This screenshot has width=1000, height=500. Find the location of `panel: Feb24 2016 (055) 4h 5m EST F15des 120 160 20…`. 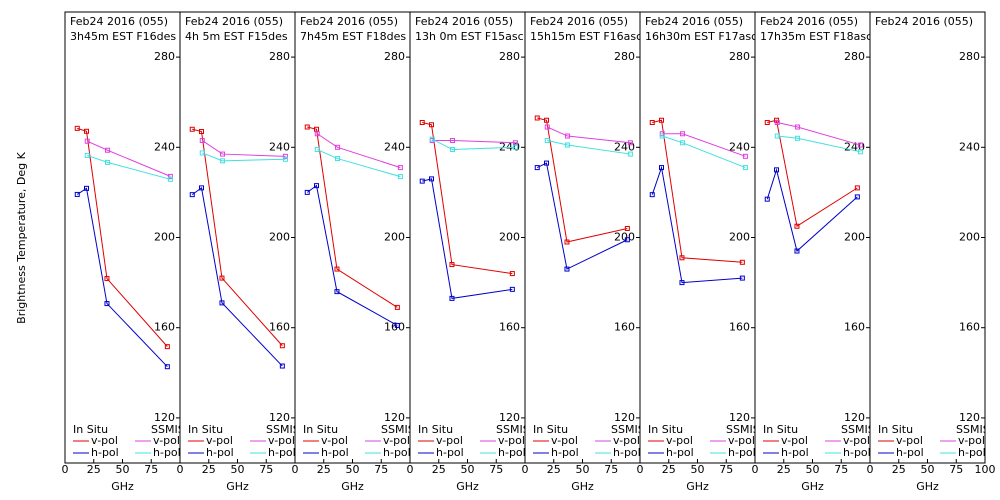

panel: Feb24 2016 (055) 4h 5m EST F15des 120 160 20… is located at coordinates (242, 237).